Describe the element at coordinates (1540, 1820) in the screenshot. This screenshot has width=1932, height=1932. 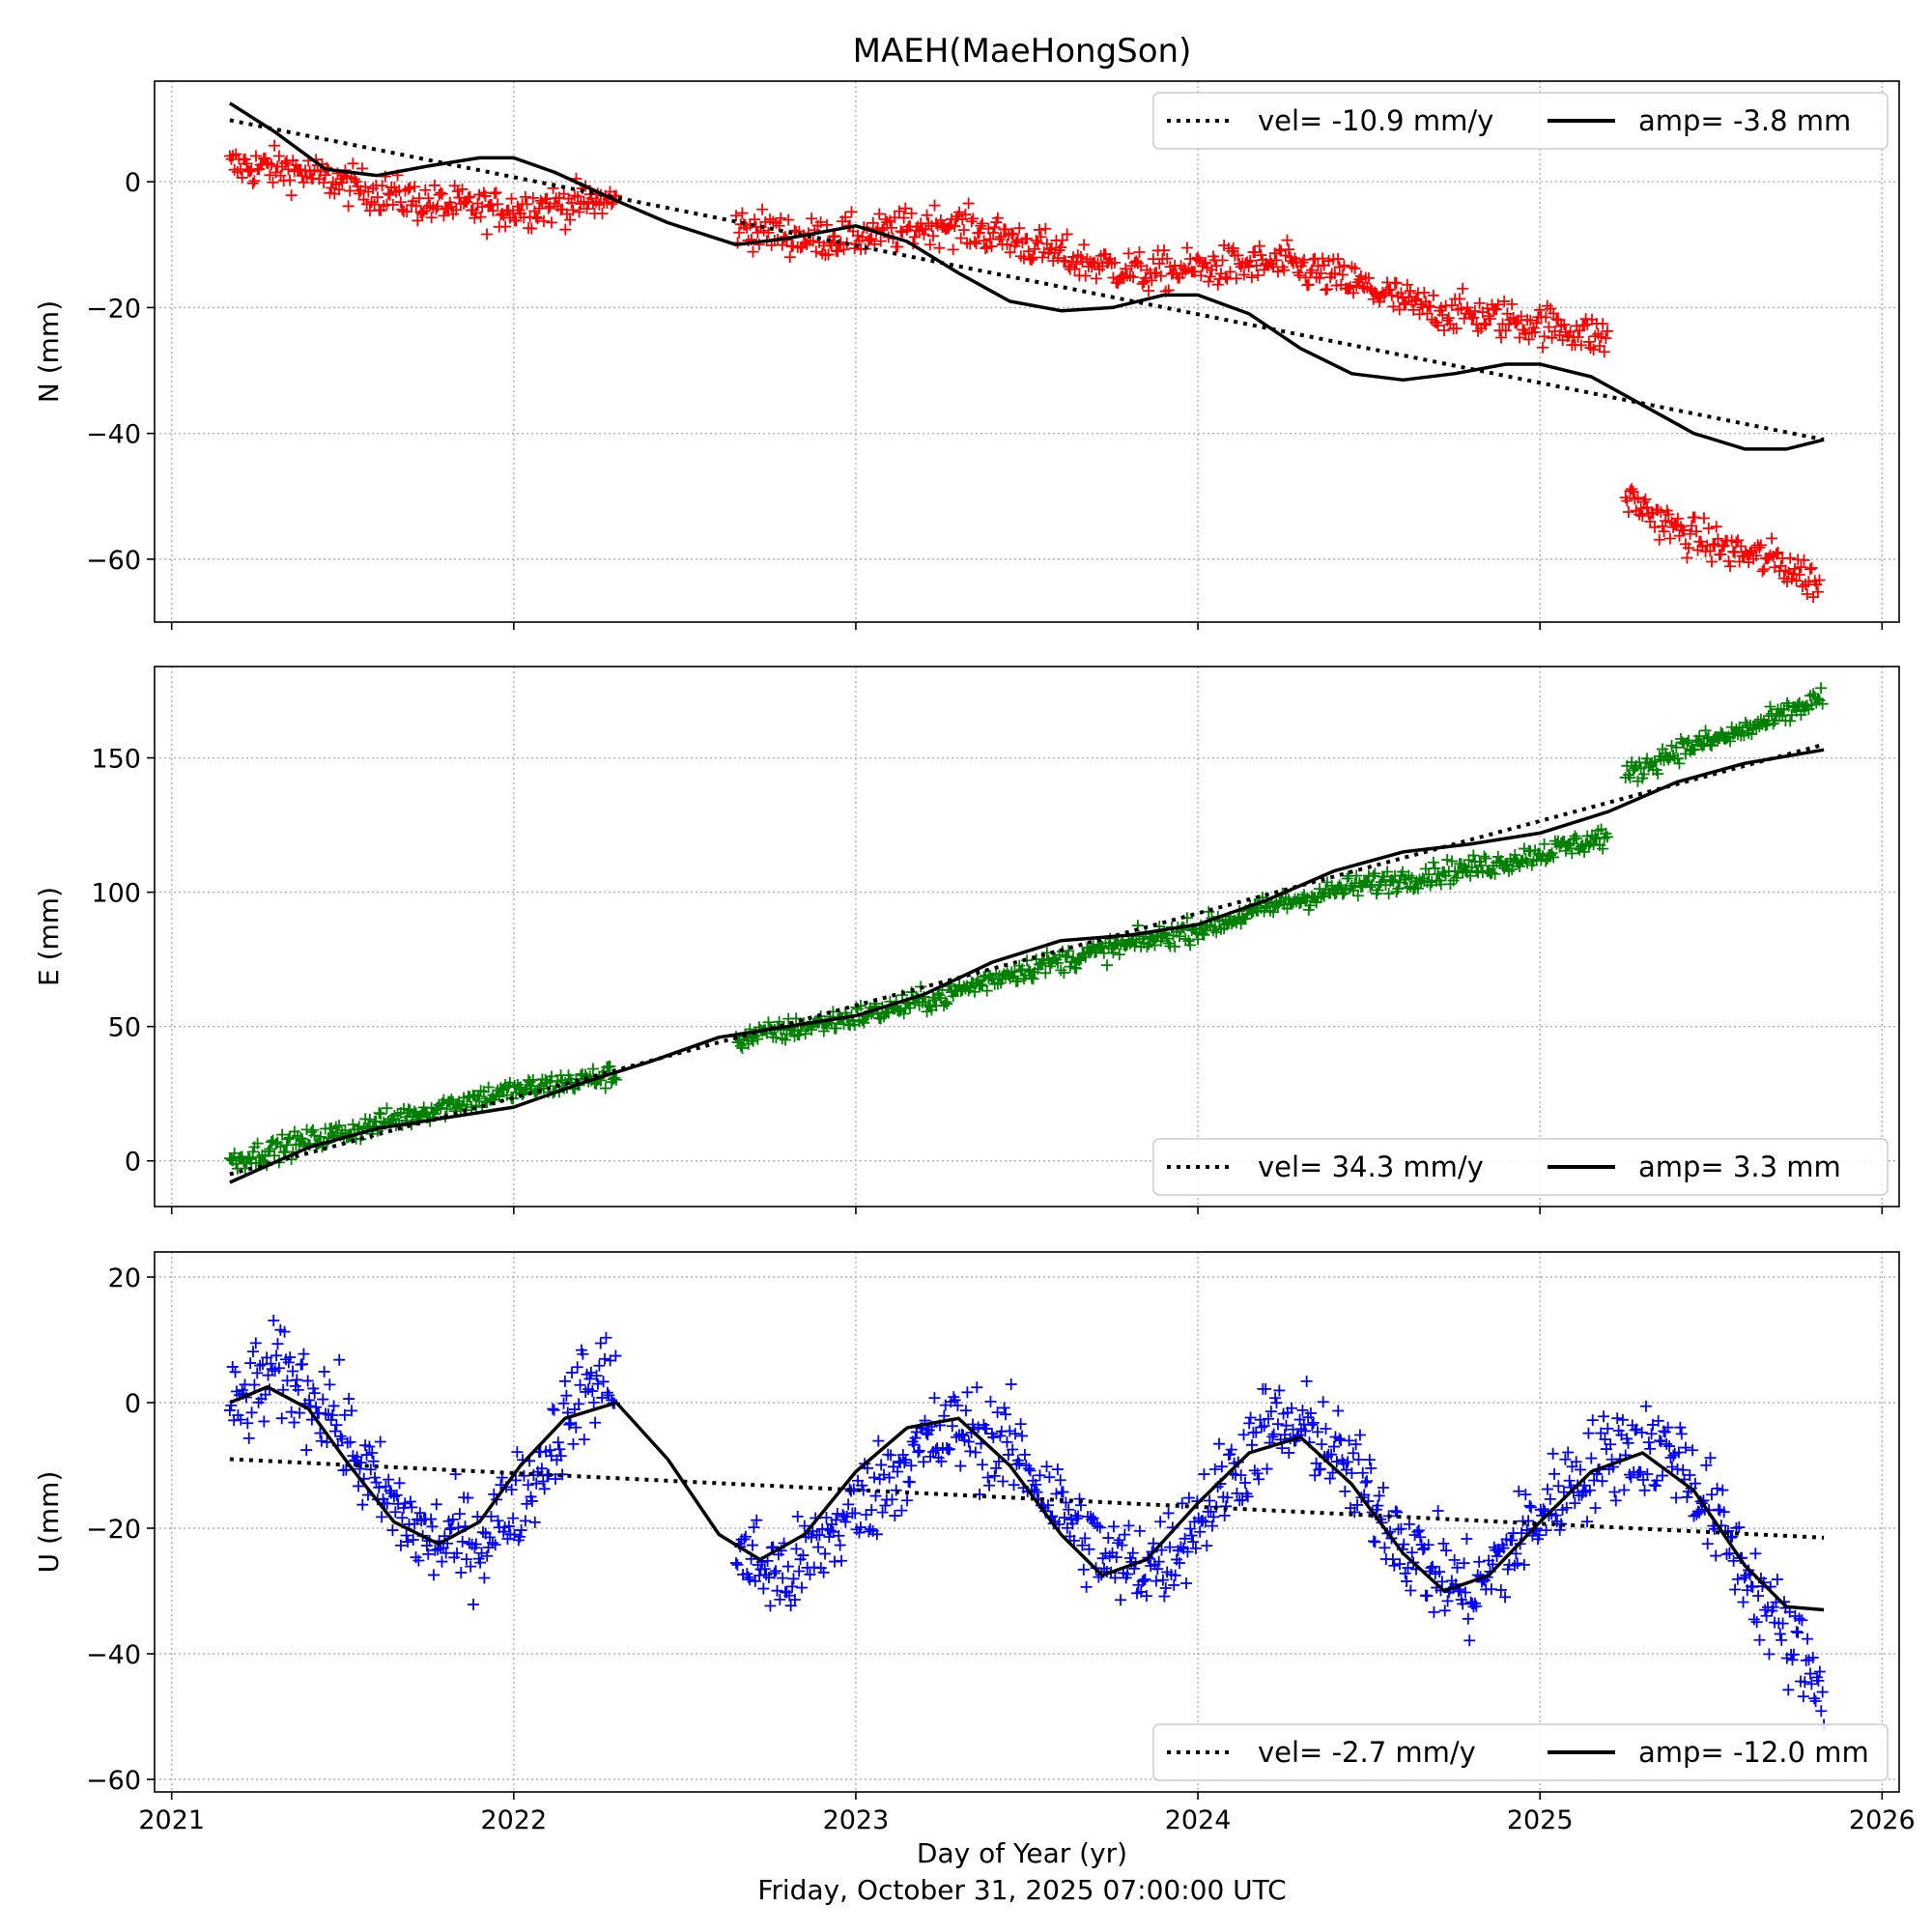
I see `x-tick-label: 2025` at that location.